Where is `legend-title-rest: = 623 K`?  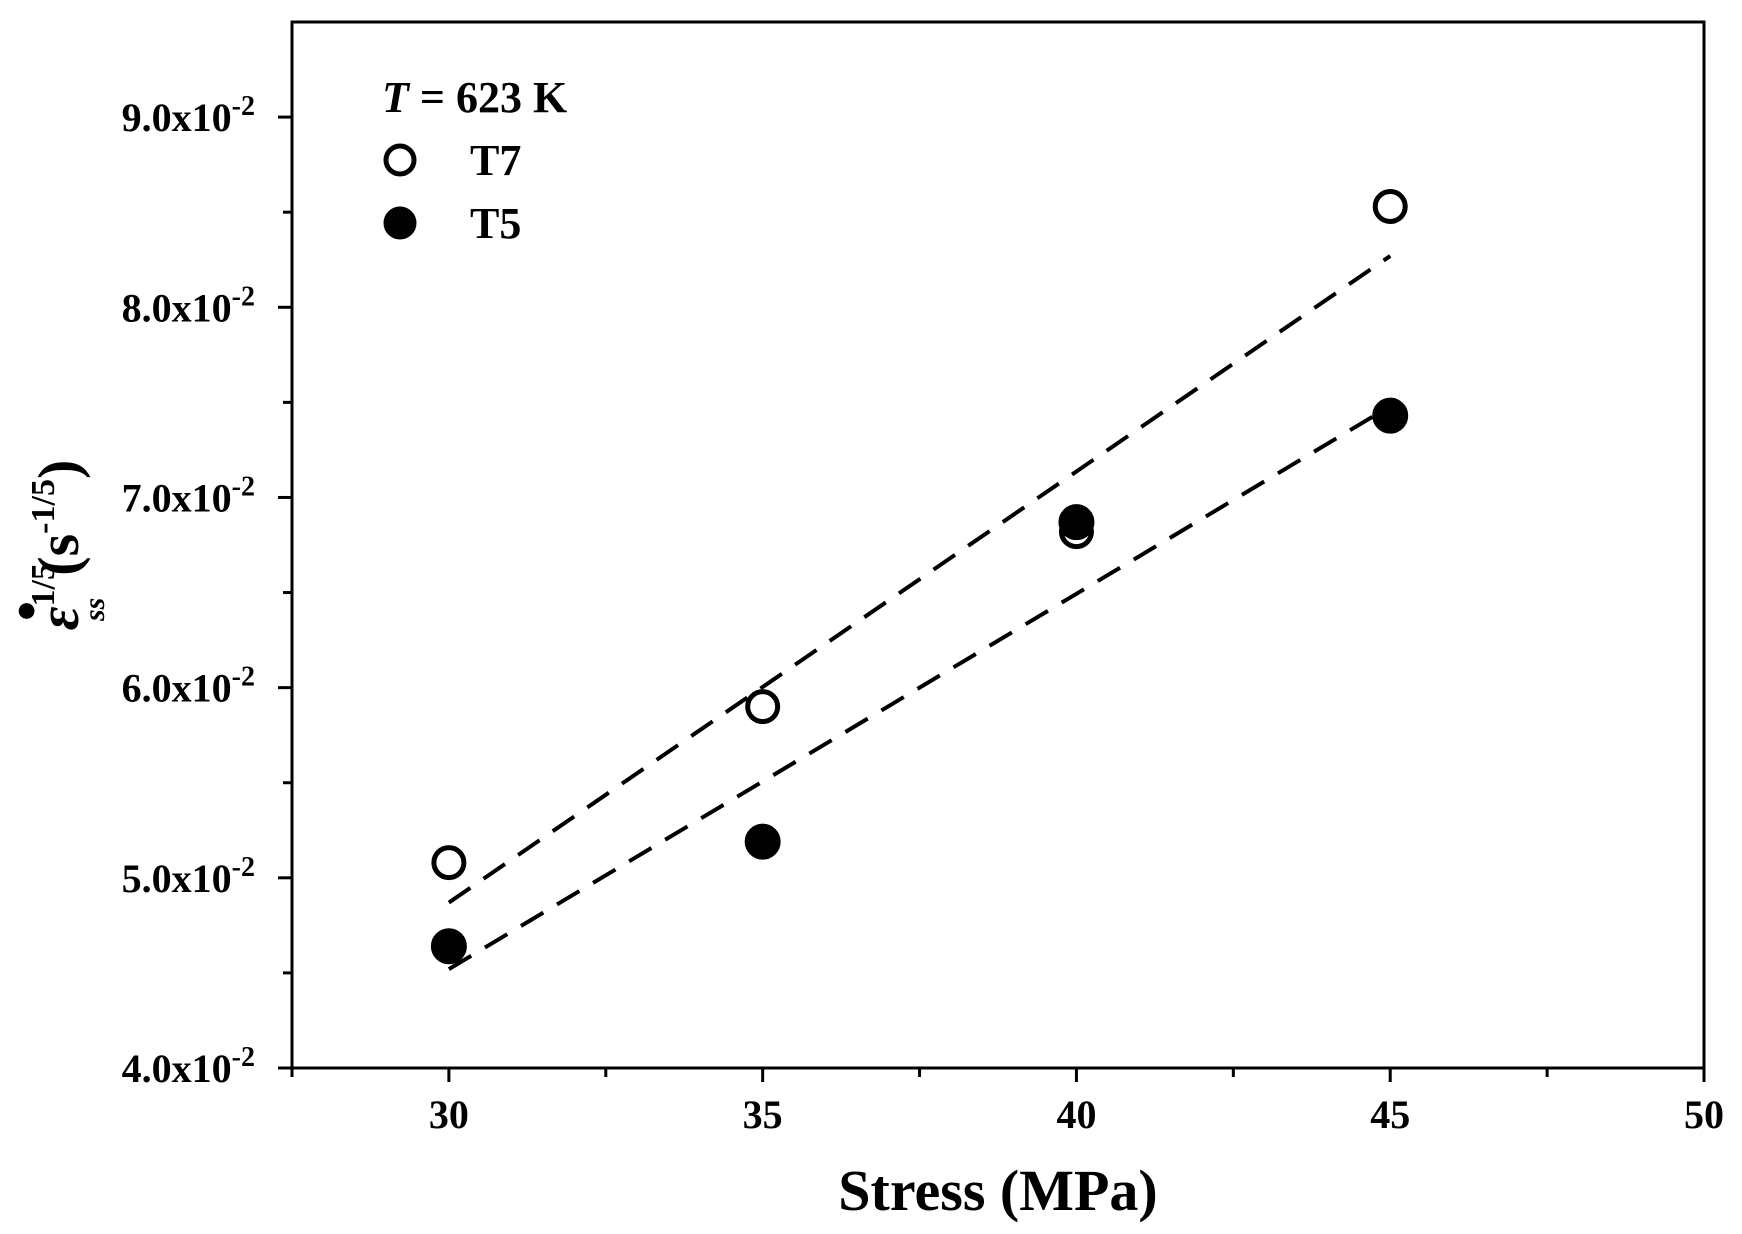 legend-title-rest: = 623 K is located at coordinates (488, 97).